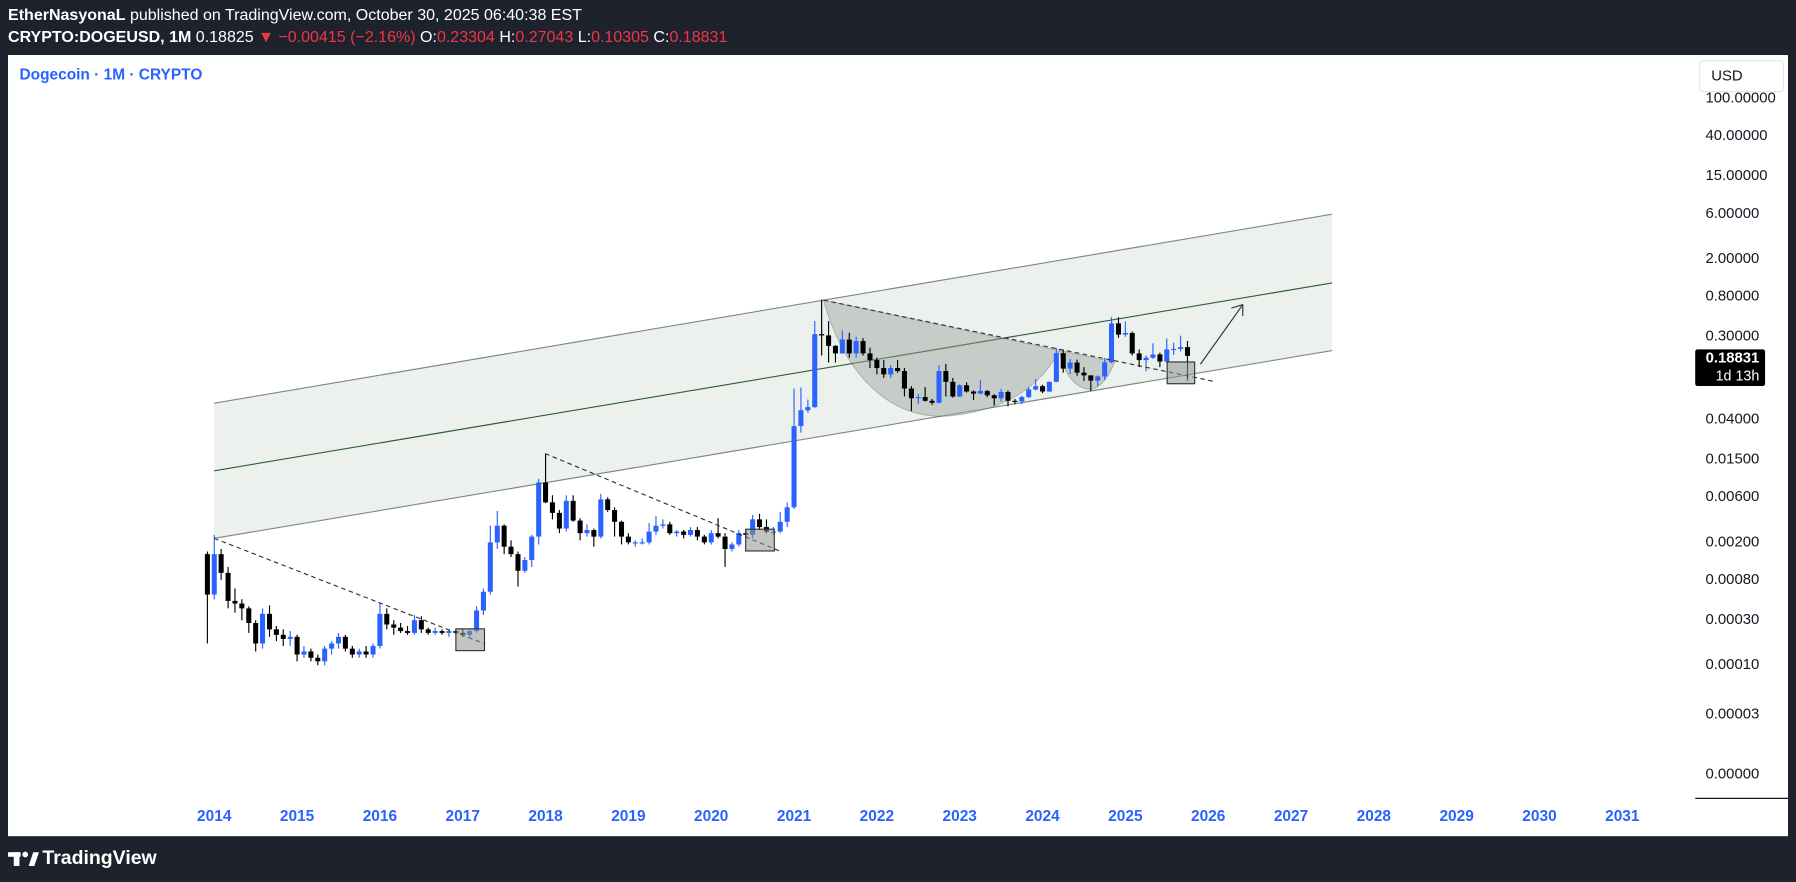 Image resolution: width=1796 pixels, height=882 pixels. I want to click on x-tick-label: 2026, so click(1208, 816).